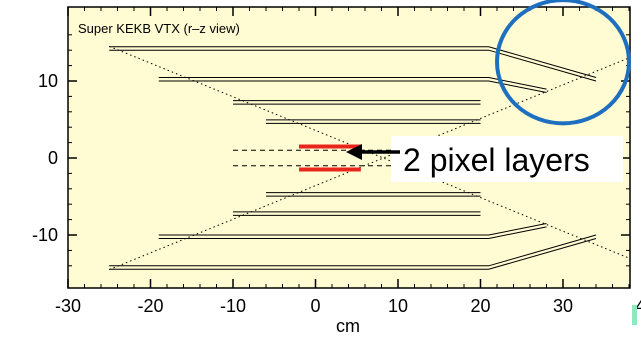  Describe the element at coordinates (233, 306) in the screenshot. I see `x-tick-label: -10` at that location.